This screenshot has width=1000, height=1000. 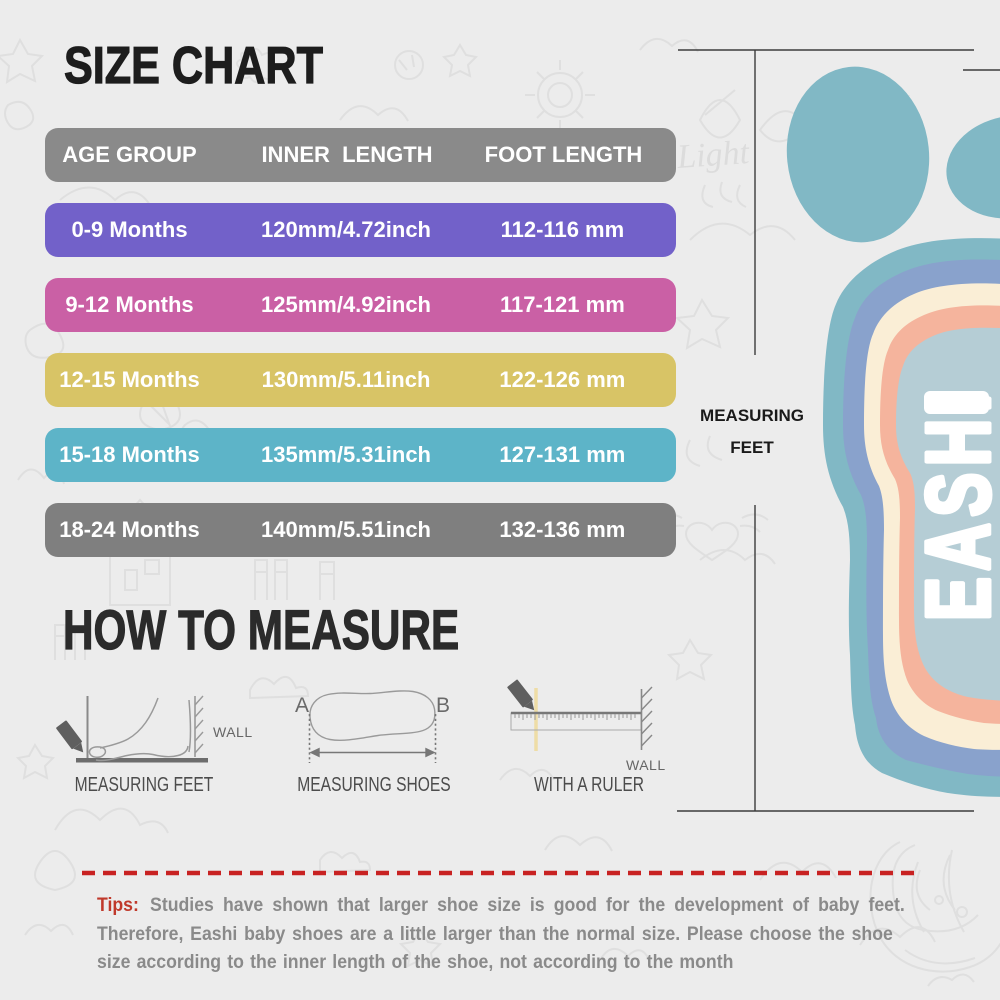 What do you see at coordinates (443, 705) in the screenshot?
I see `svg-text: B` at bounding box center [443, 705].